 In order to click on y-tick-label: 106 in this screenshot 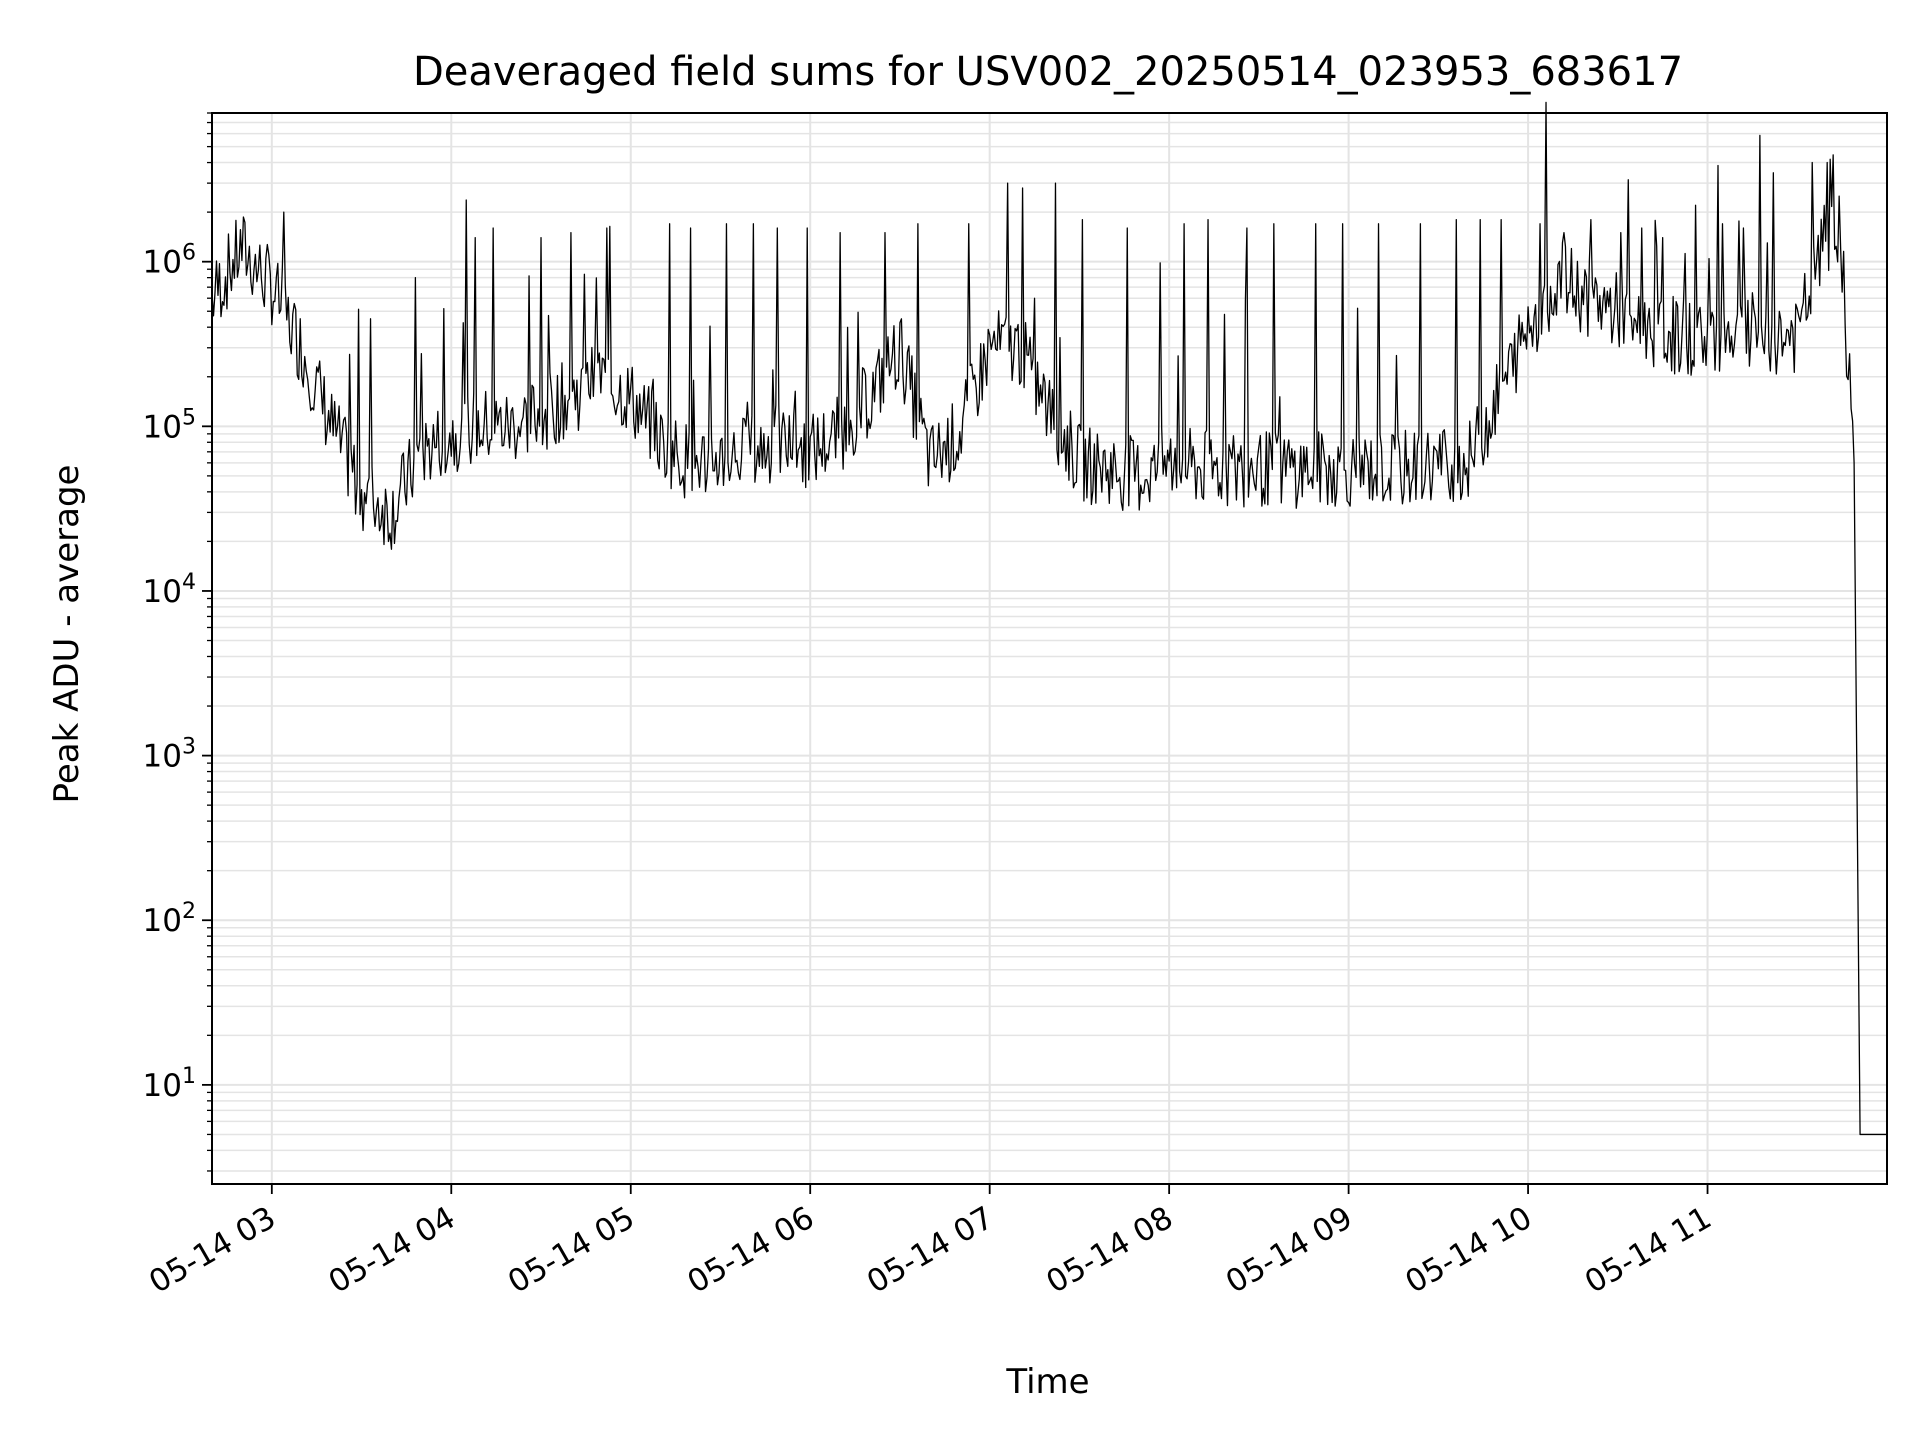, I will do `click(169, 261)`.